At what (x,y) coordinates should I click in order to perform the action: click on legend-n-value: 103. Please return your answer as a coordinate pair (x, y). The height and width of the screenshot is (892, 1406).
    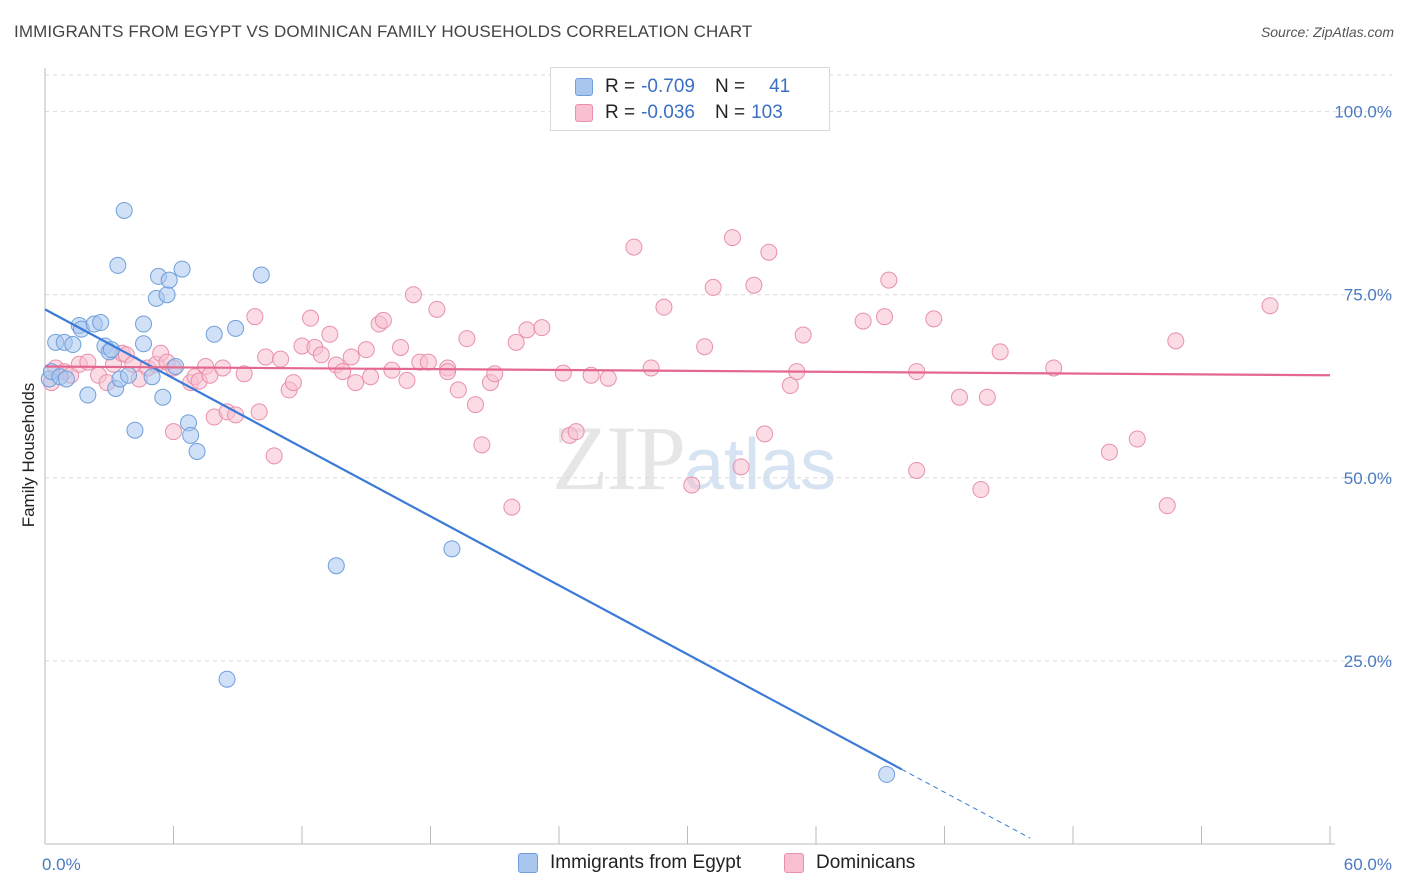
    Looking at the image, I should click on (767, 112).